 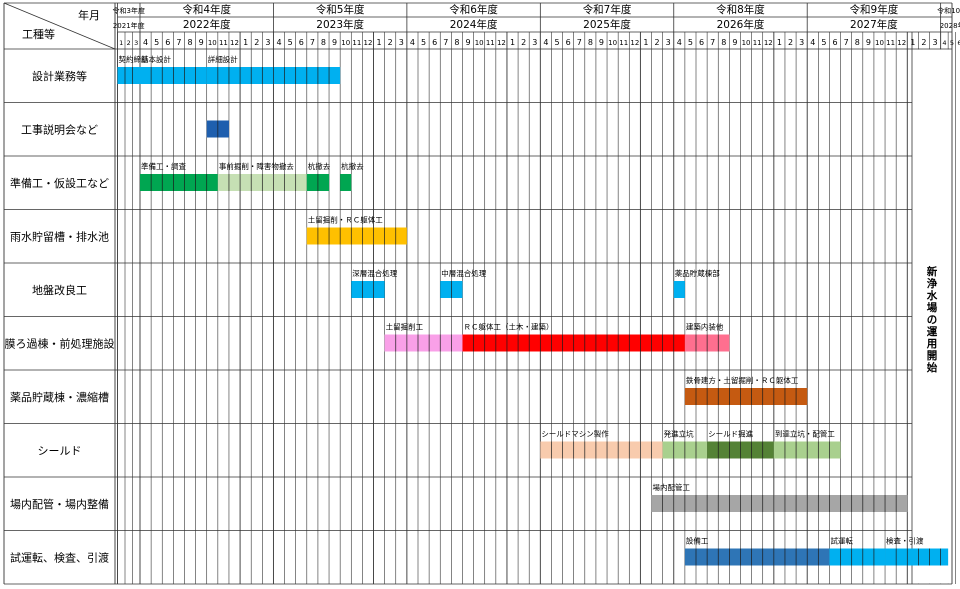 What do you see at coordinates (129, 10) in the screenshot?
I see `fiscal-era-label: 令和3年度` at bounding box center [129, 10].